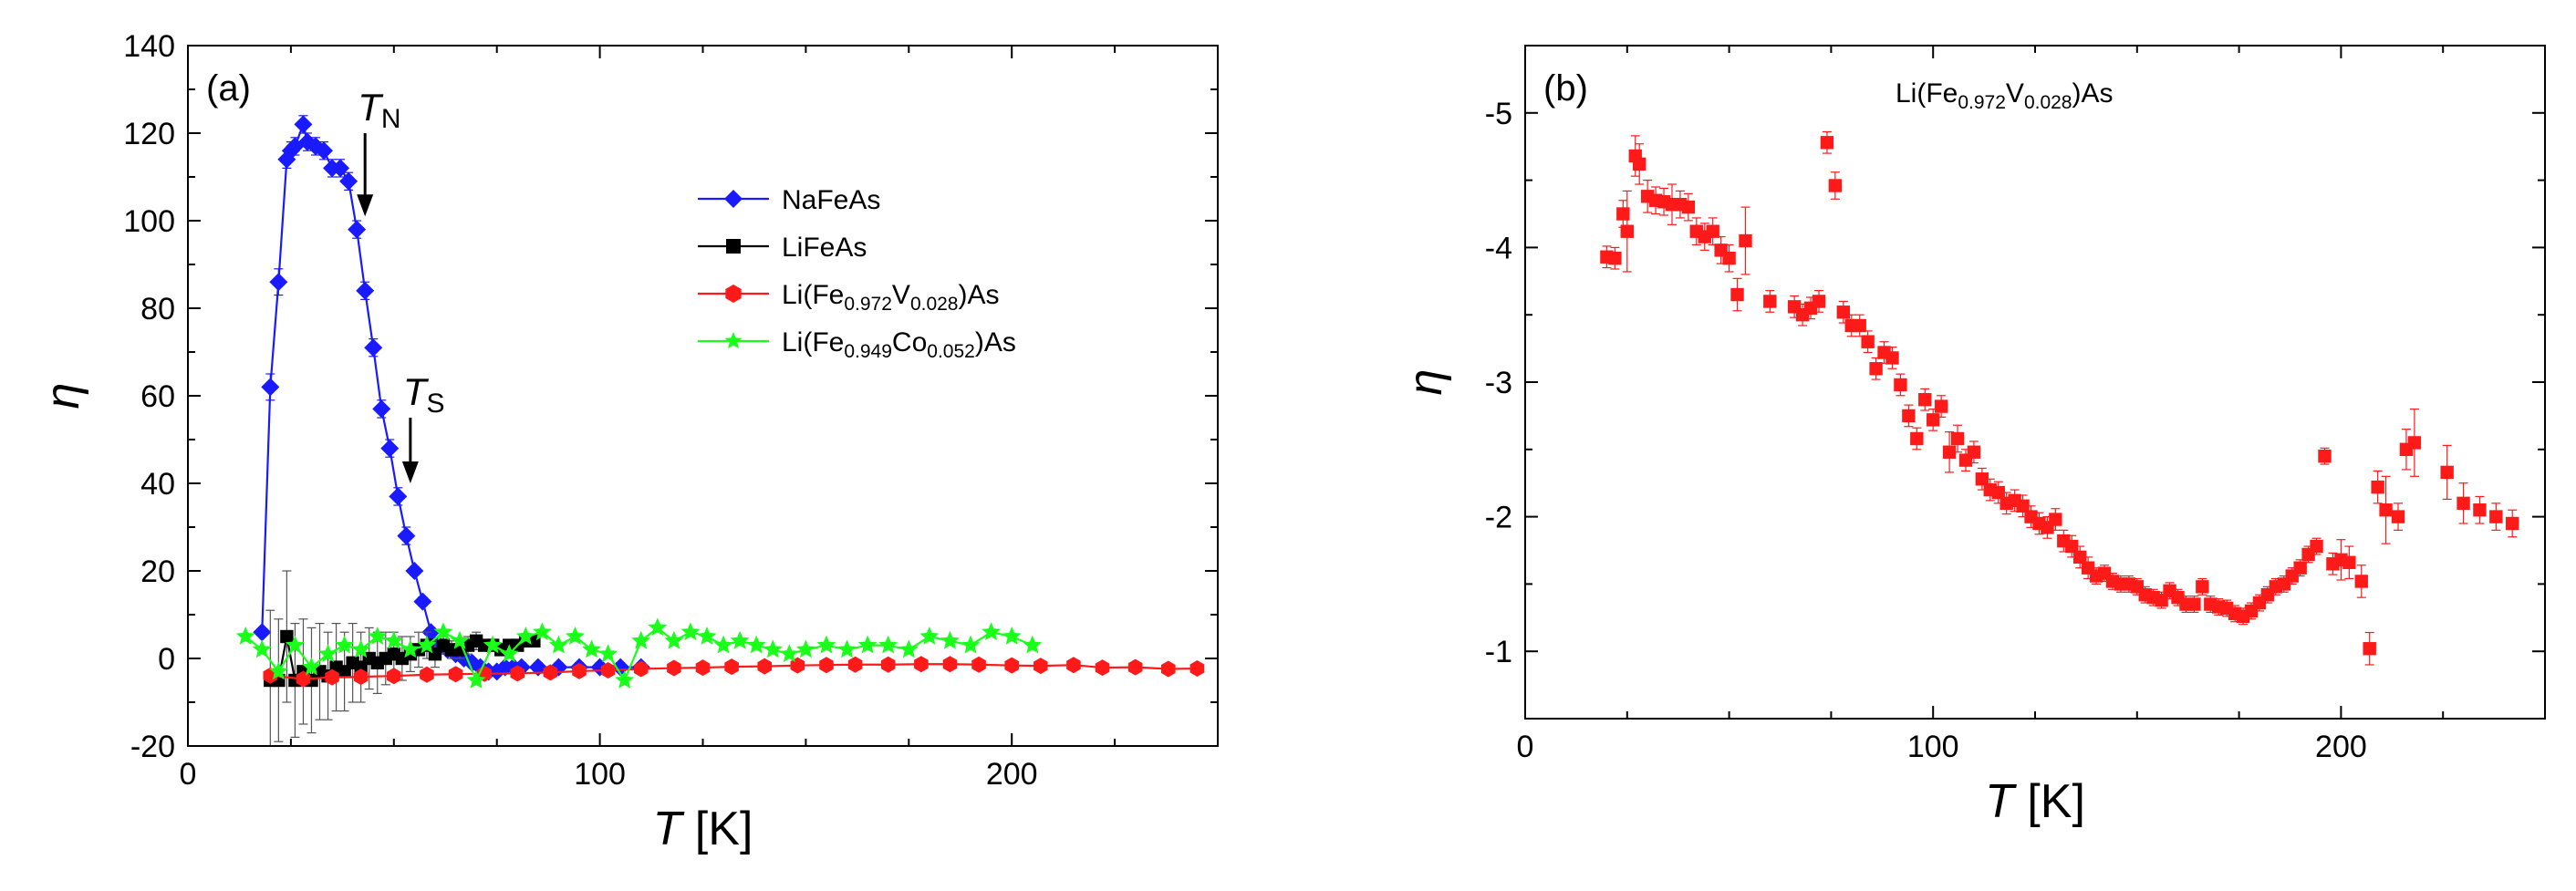 This screenshot has height=891, width=2576. I want to click on x-tick-label: 200, so click(2341, 747).